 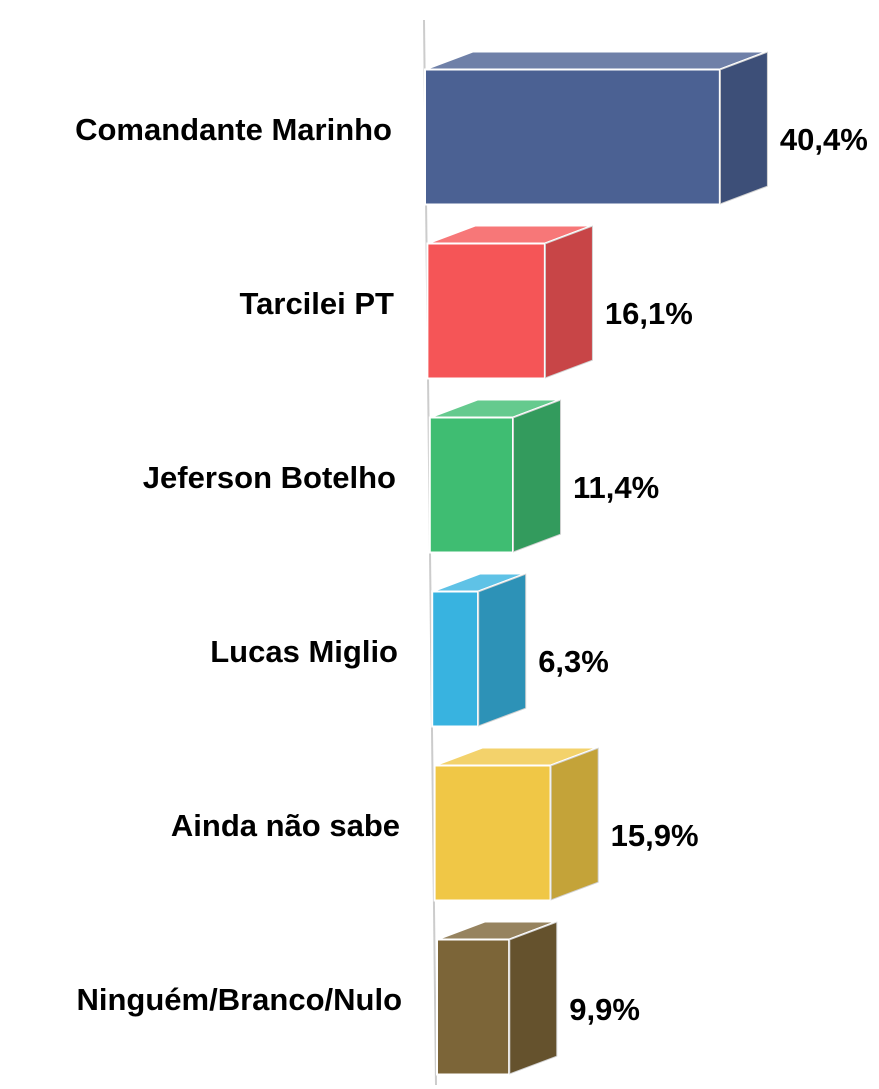 I want to click on category-label: Ainda não sabe, so click(x=285, y=825).